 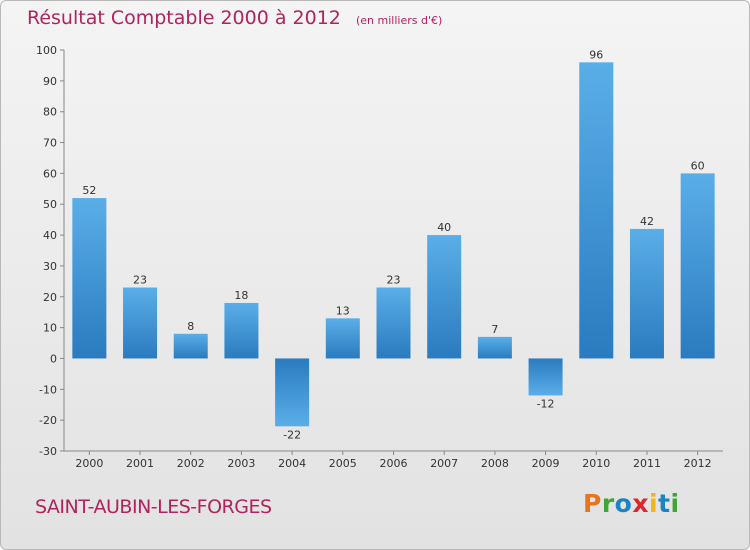 I want to click on bar-2012, so click(x=697, y=266).